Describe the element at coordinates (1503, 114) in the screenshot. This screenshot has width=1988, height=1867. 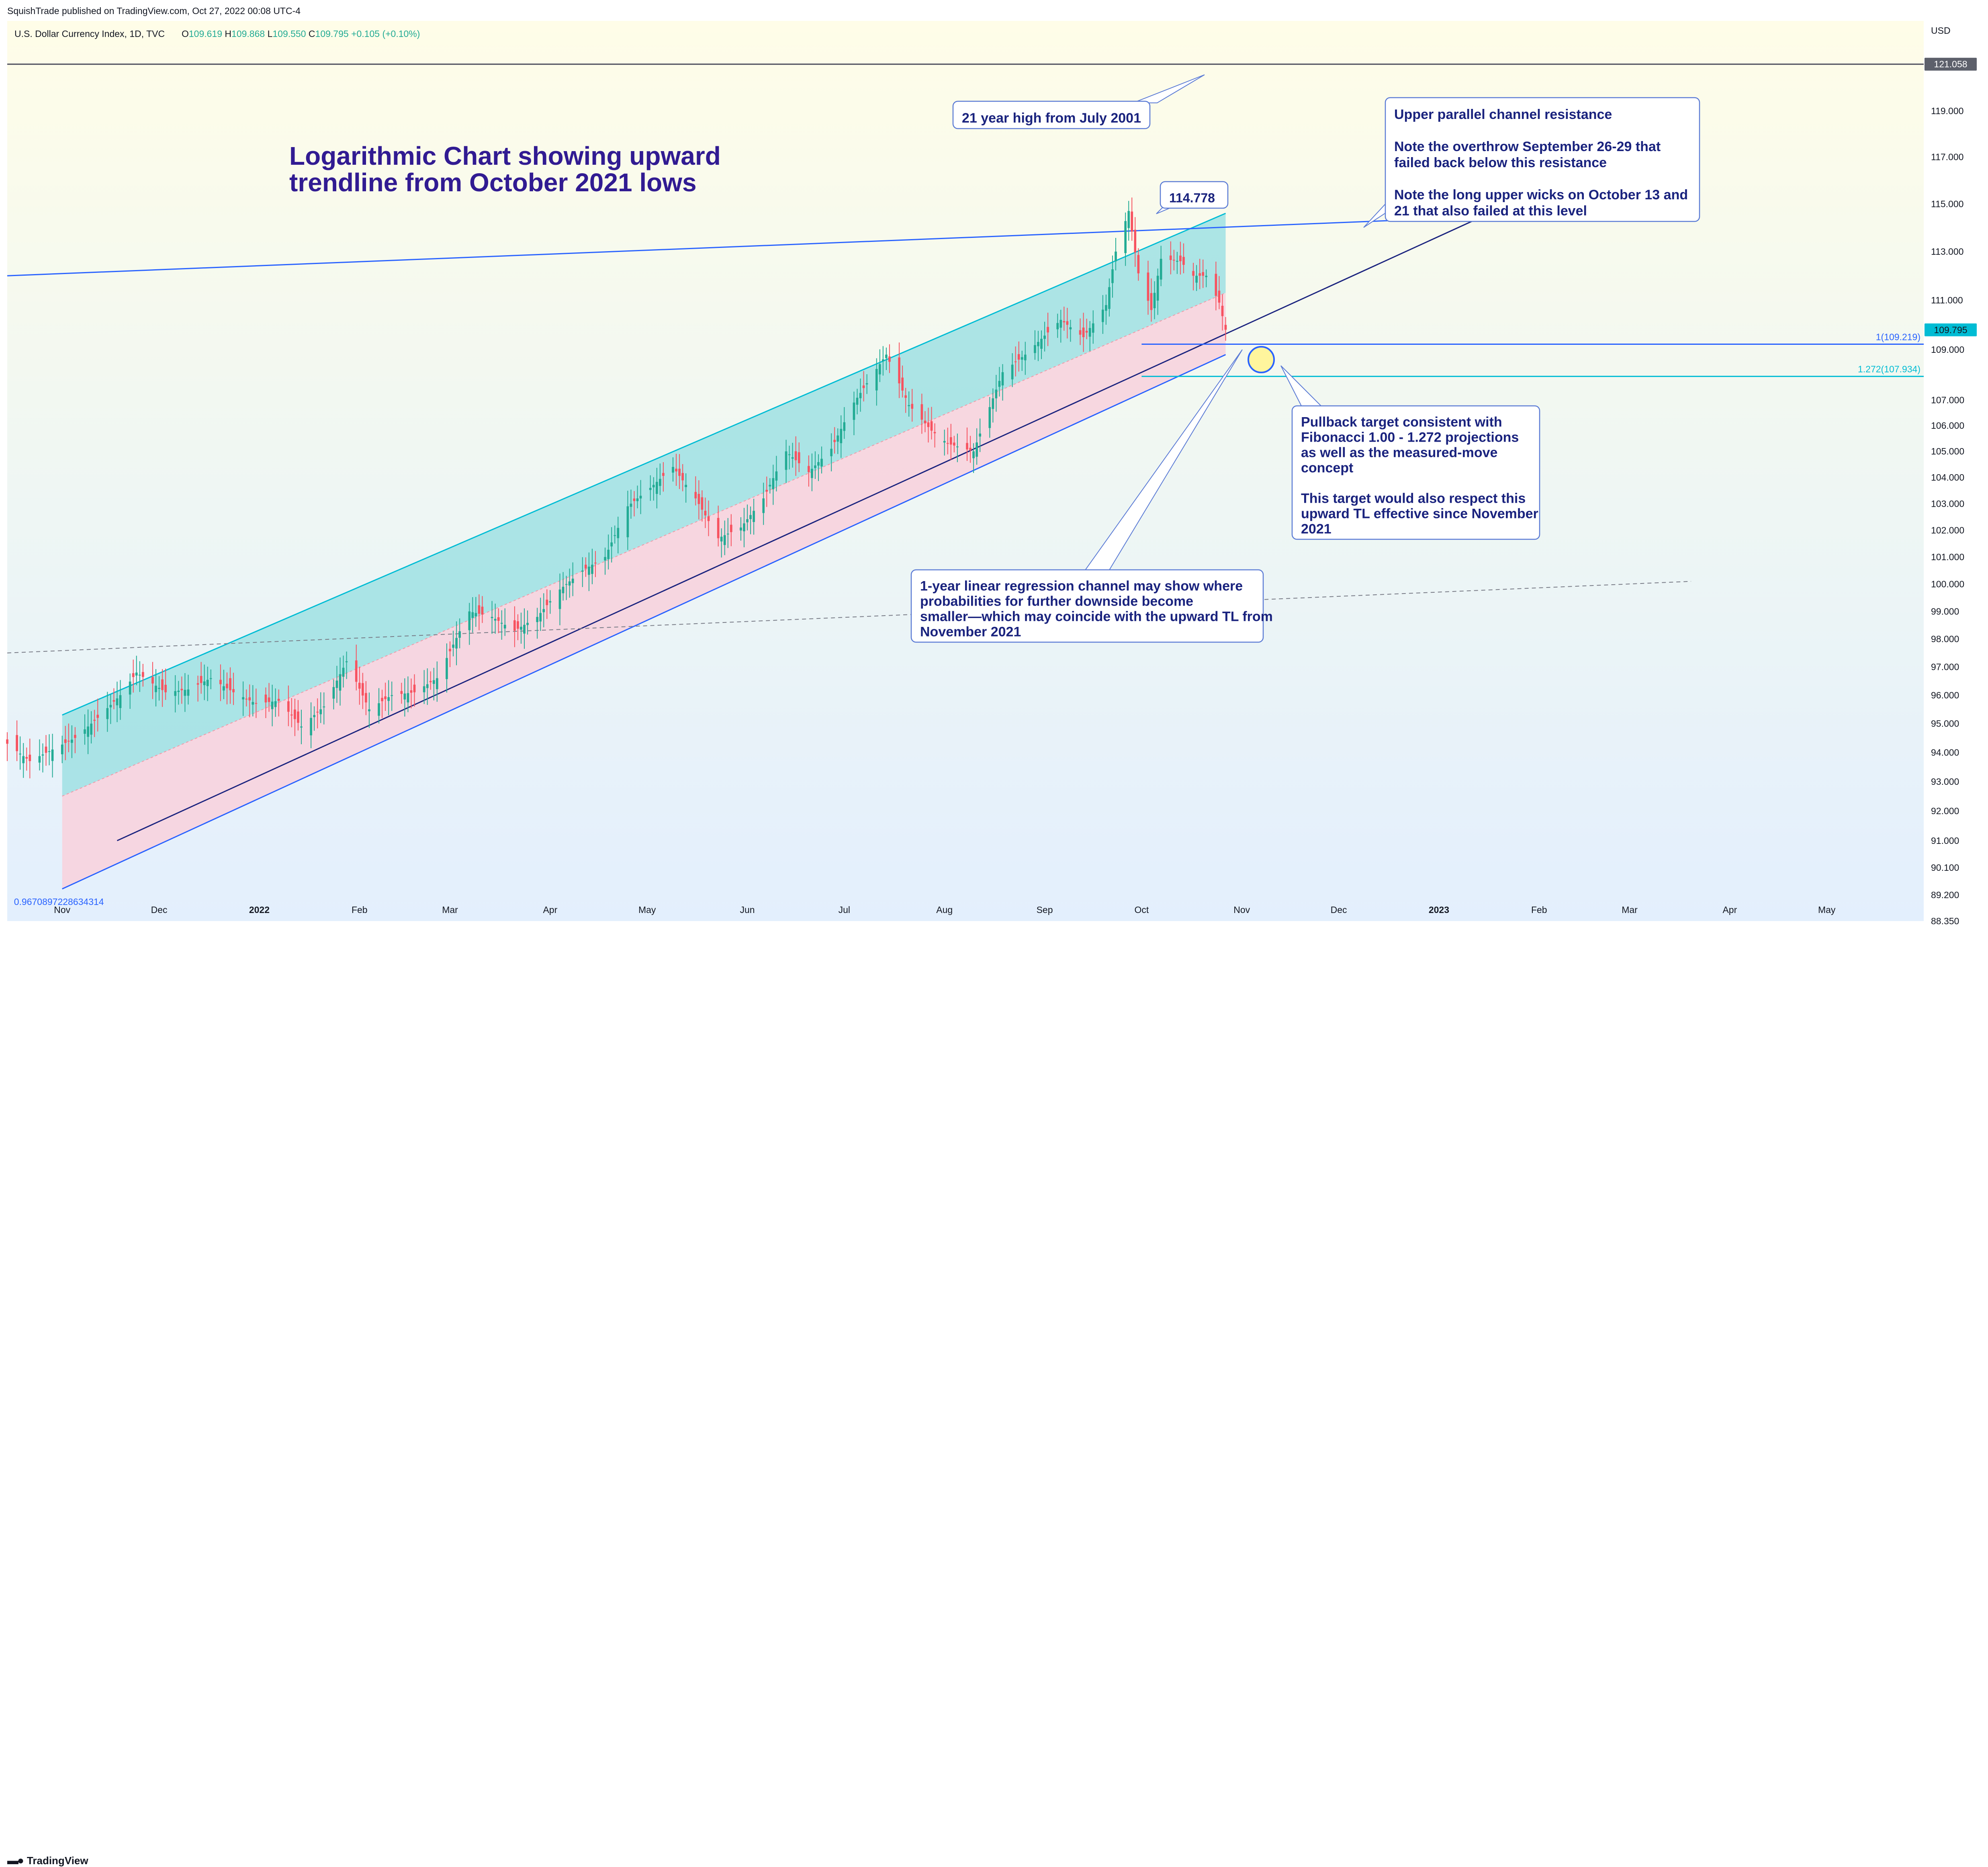
I see `resistance-note-line: Upper parallel channel resistance` at that location.